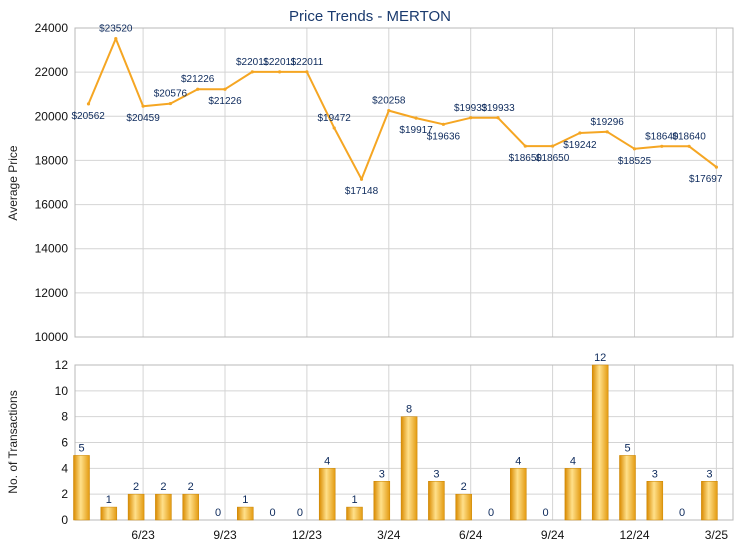 This screenshot has height=550, width=740. I want to click on price-data-label: $19242, so click(580, 145).